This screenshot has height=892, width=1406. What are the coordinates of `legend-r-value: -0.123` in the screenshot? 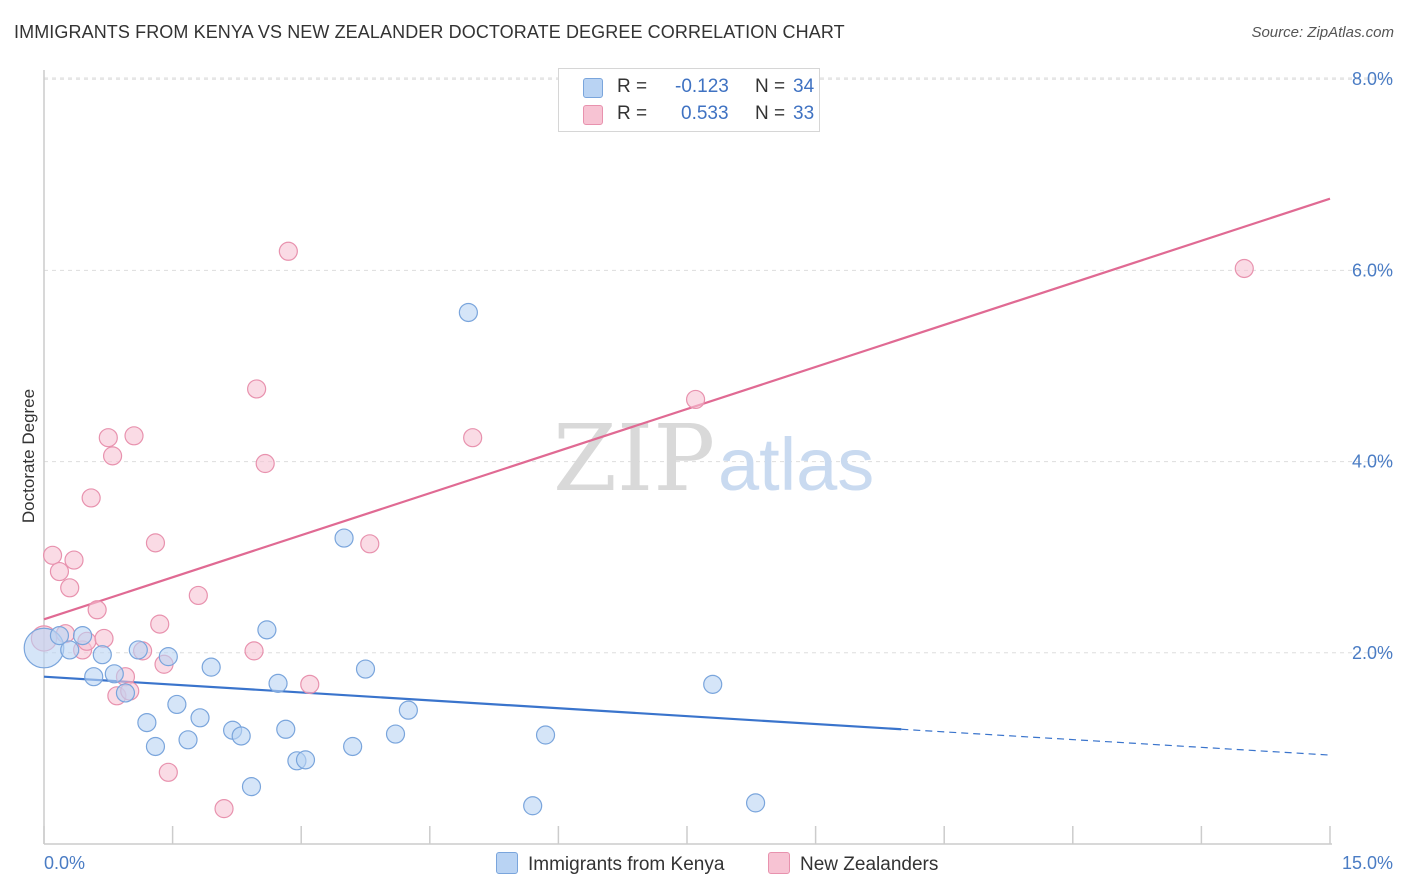 It's located at (702, 86).